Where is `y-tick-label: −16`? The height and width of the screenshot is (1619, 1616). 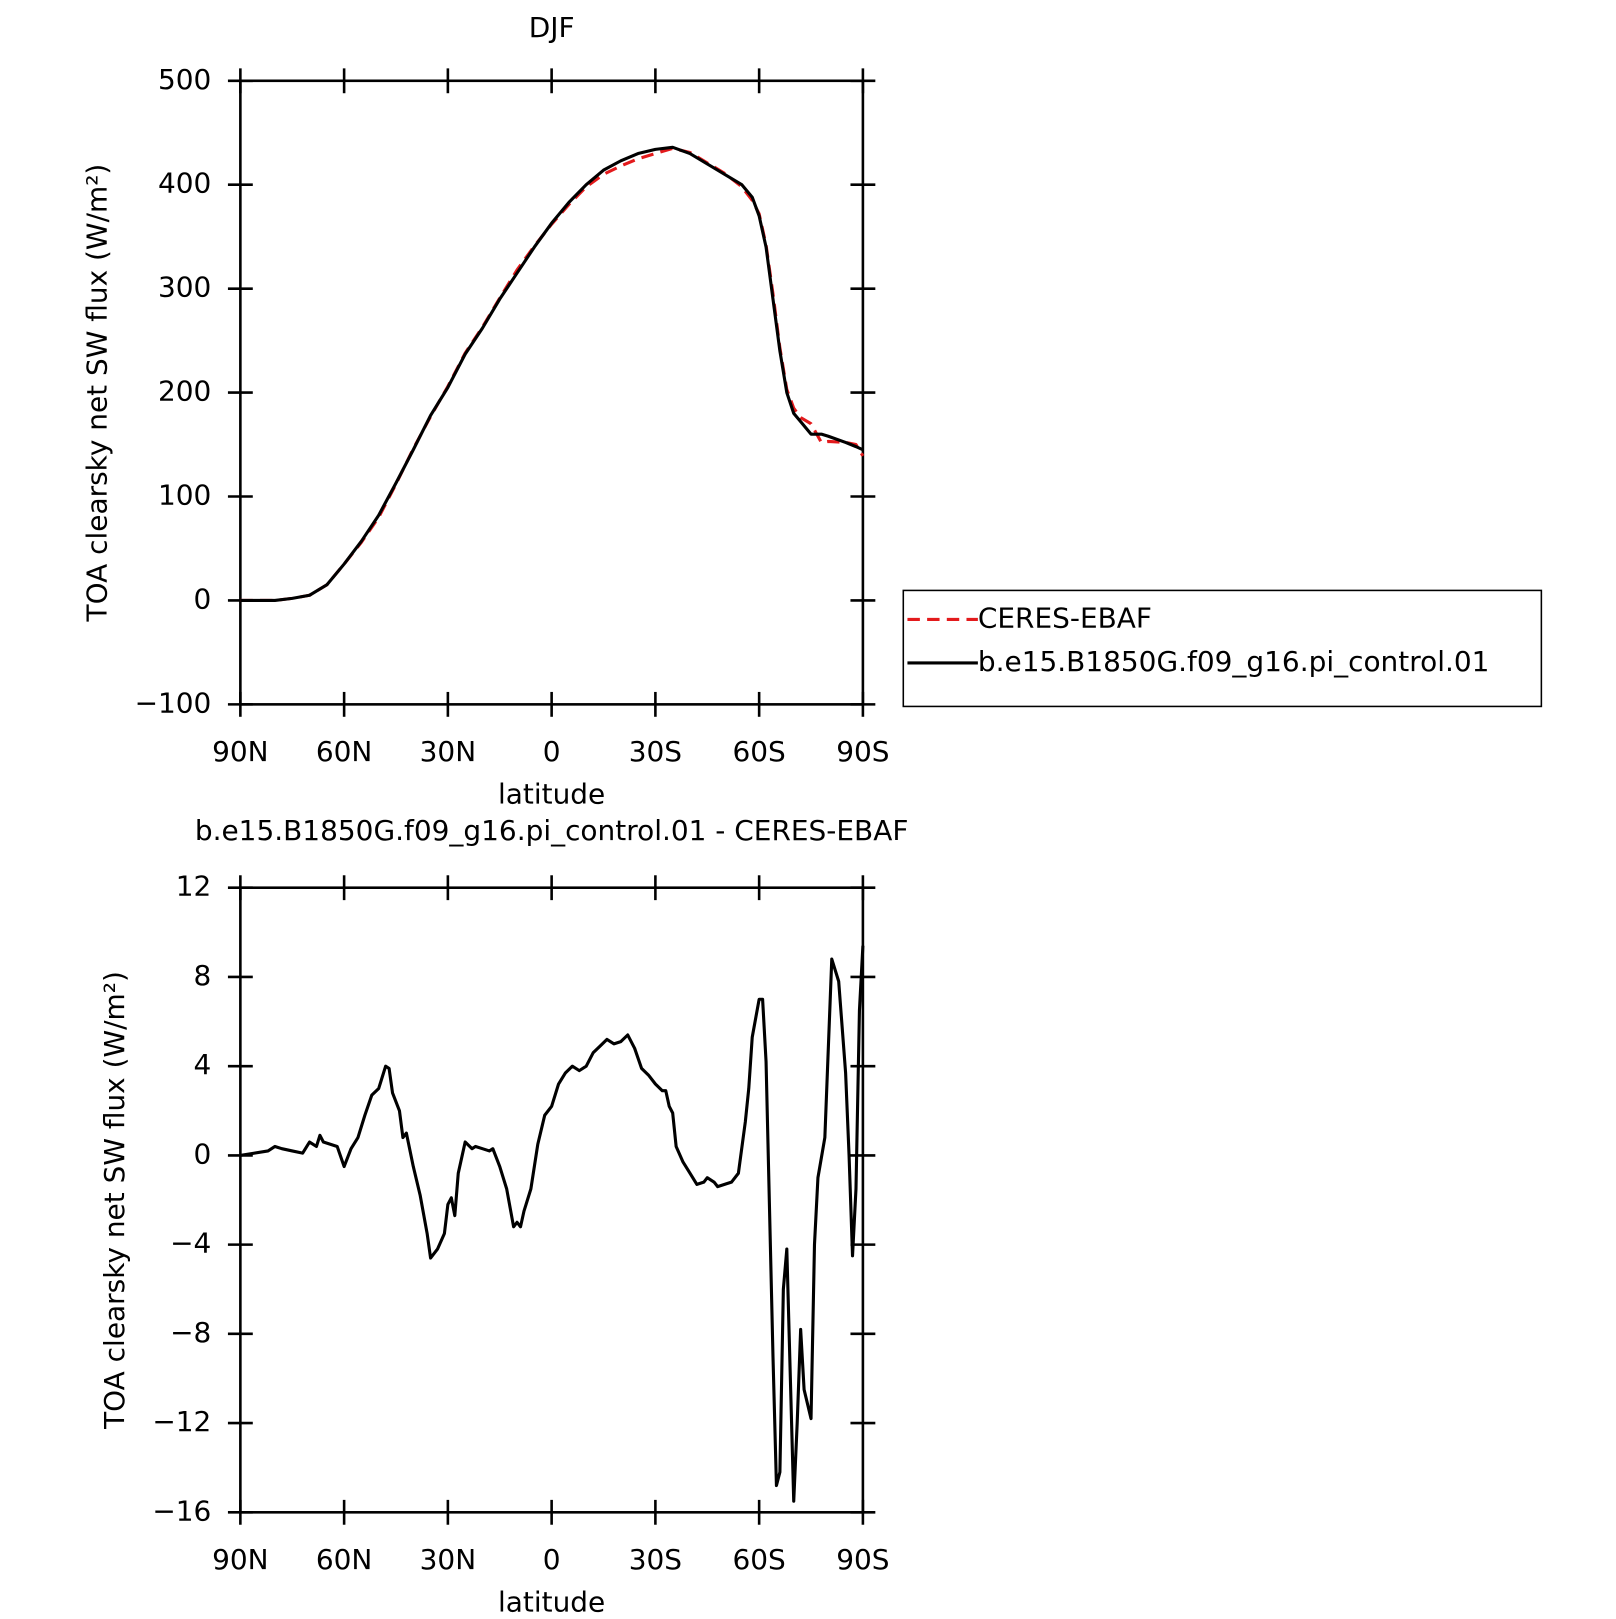 y-tick-label: −16 is located at coordinates (181, 1510).